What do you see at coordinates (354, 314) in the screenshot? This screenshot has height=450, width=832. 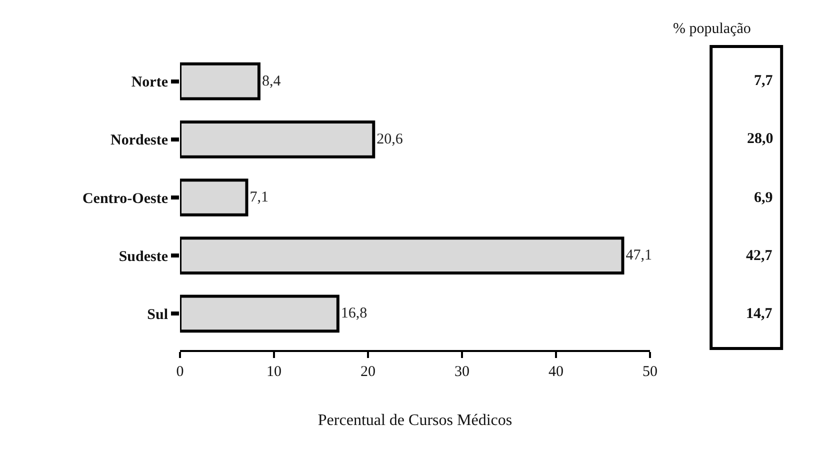 I see `data-label: 16,8` at bounding box center [354, 314].